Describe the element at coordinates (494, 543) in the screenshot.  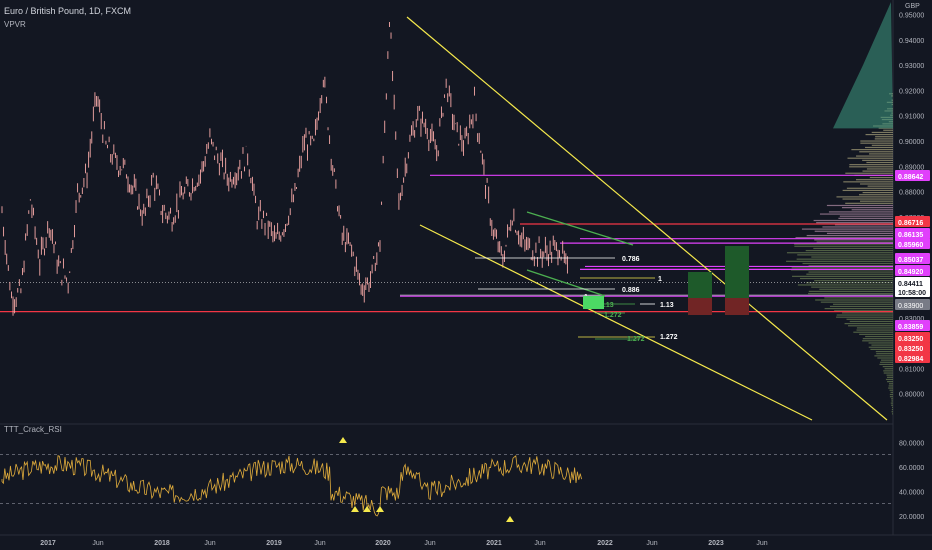
I see `time-tick: 2021` at that location.